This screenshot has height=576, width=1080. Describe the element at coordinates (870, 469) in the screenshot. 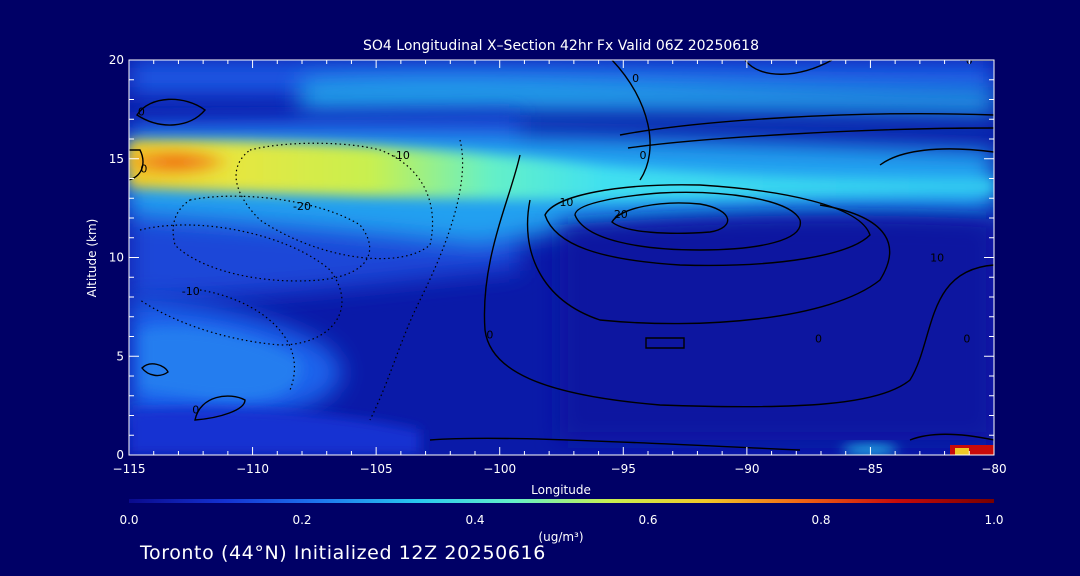

I see `x-tick-label: −85` at that location.